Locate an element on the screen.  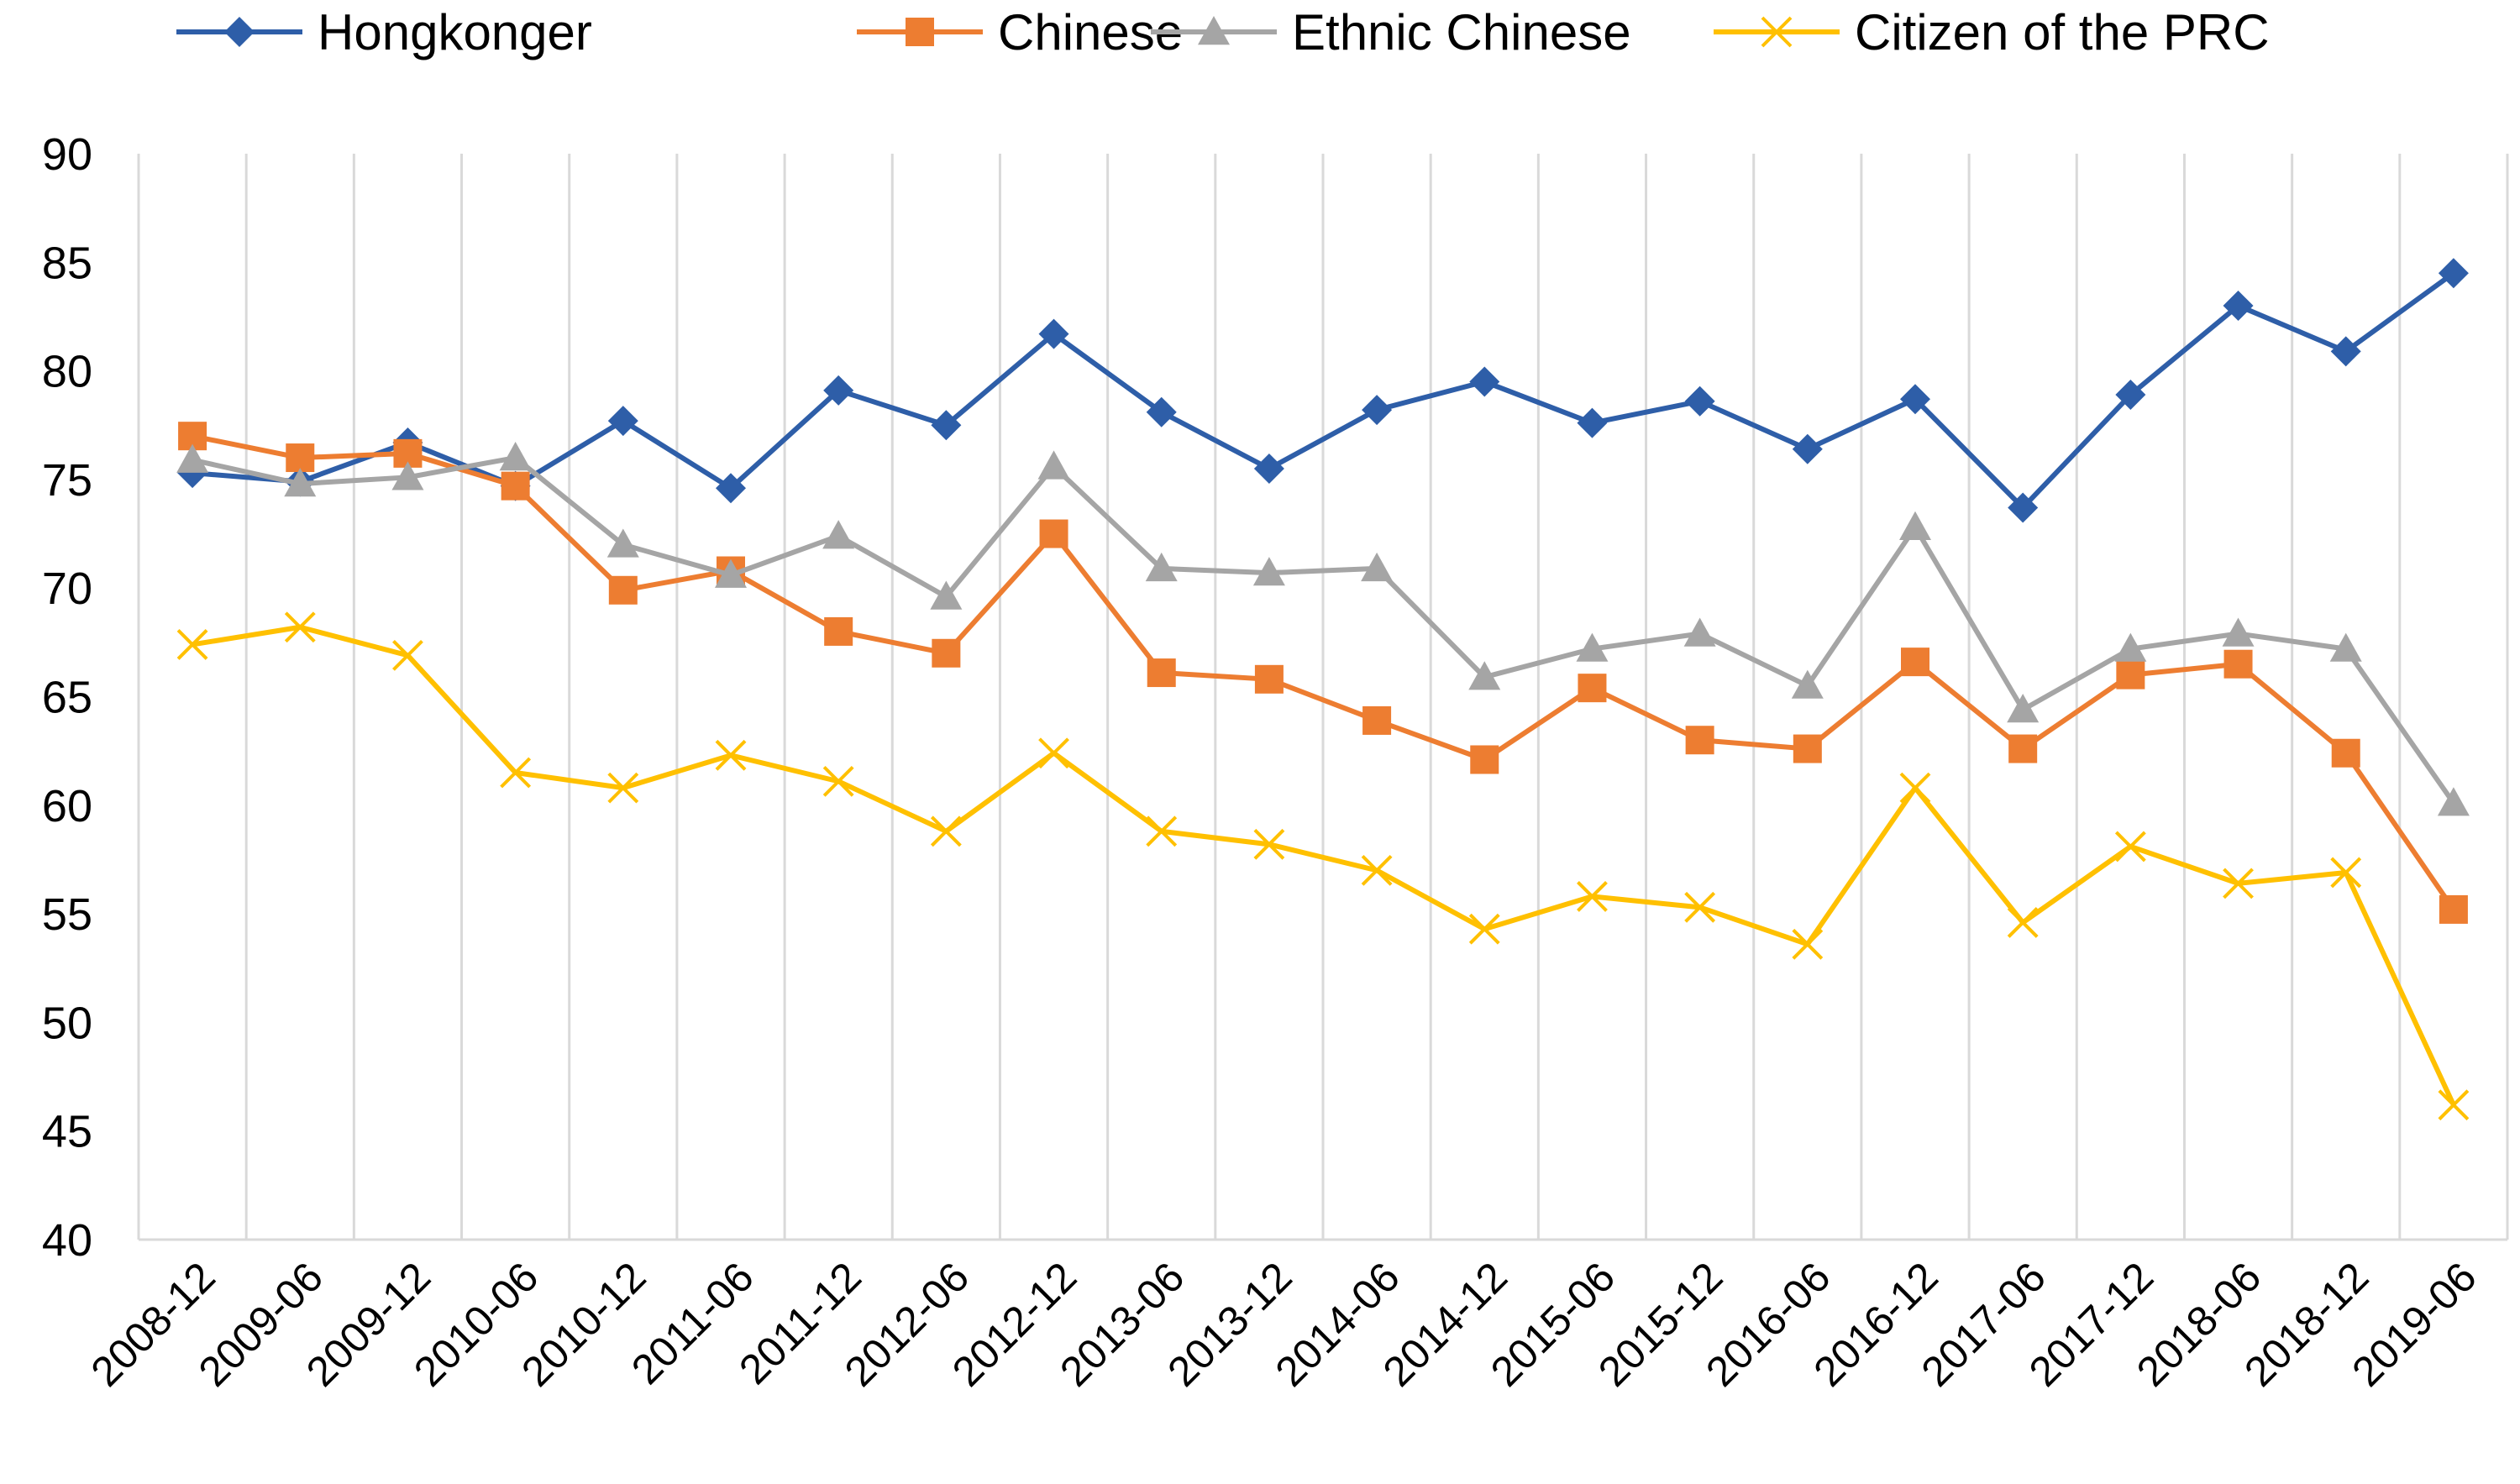
y-axis: 40 45 50 55 60 65 70 75 80 85 90 is located at coordinates (67, 698).